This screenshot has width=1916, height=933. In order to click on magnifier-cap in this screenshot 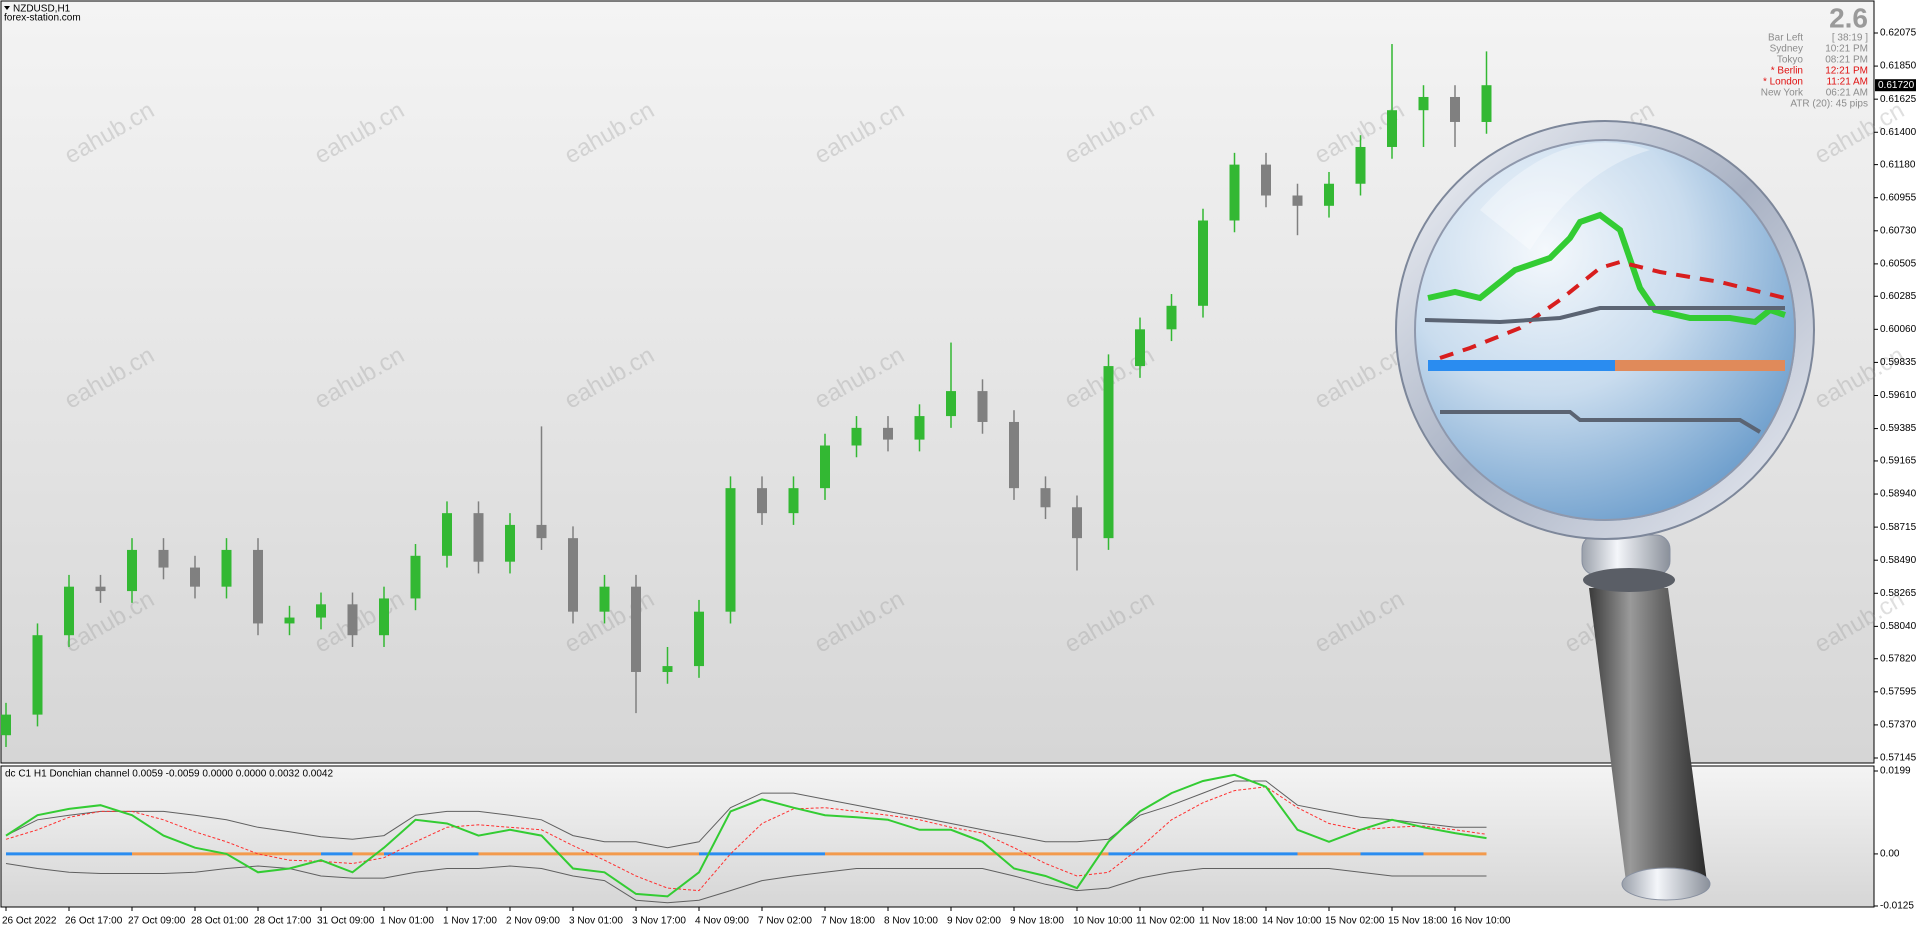, I will do `click(1666, 884)`.